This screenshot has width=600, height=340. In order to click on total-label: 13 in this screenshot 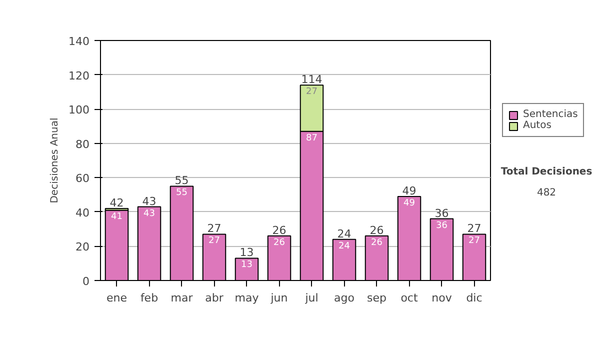, I will do `click(247, 253)`.